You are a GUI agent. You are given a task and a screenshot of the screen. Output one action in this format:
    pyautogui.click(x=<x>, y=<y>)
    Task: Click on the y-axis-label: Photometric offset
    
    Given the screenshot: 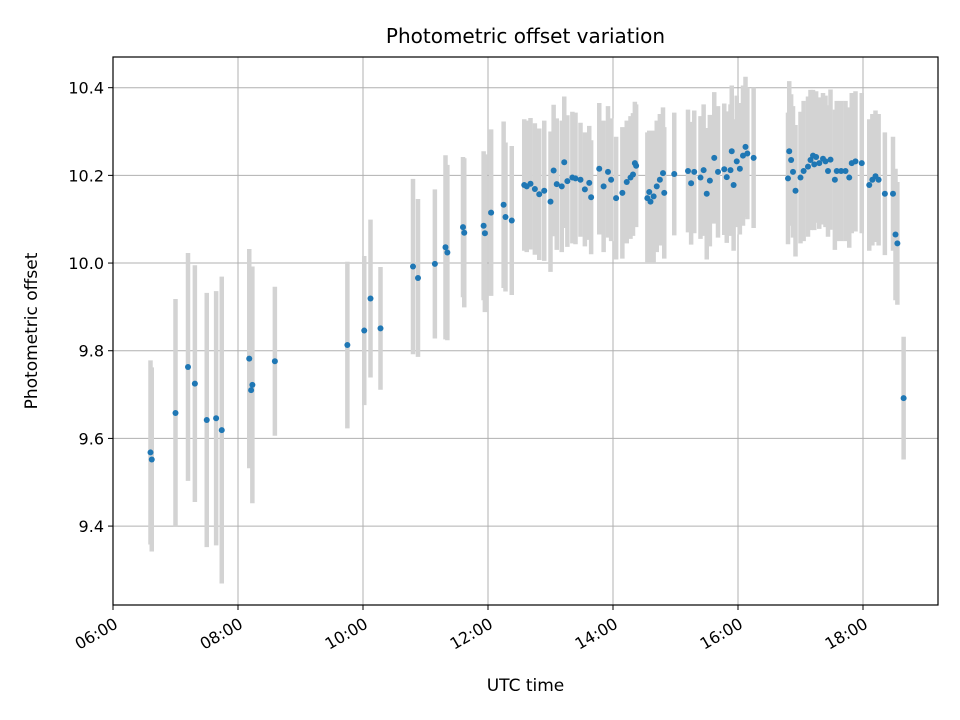 What is the action you would take?
    pyautogui.click(x=32, y=330)
    